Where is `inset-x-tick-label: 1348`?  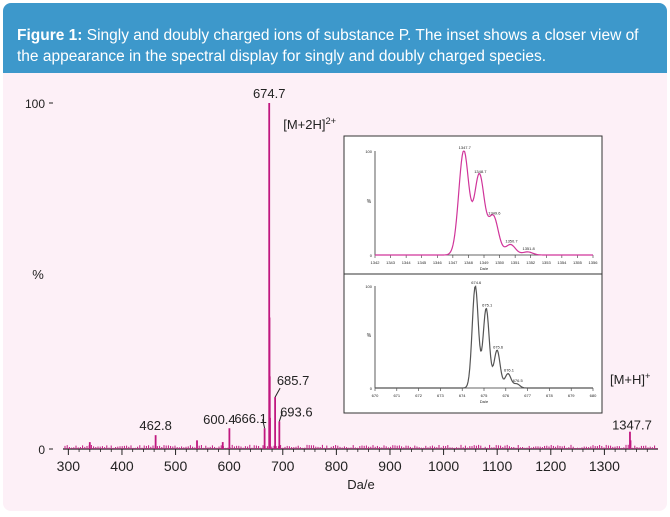
inset-x-tick-label: 1348 is located at coordinates (469, 262).